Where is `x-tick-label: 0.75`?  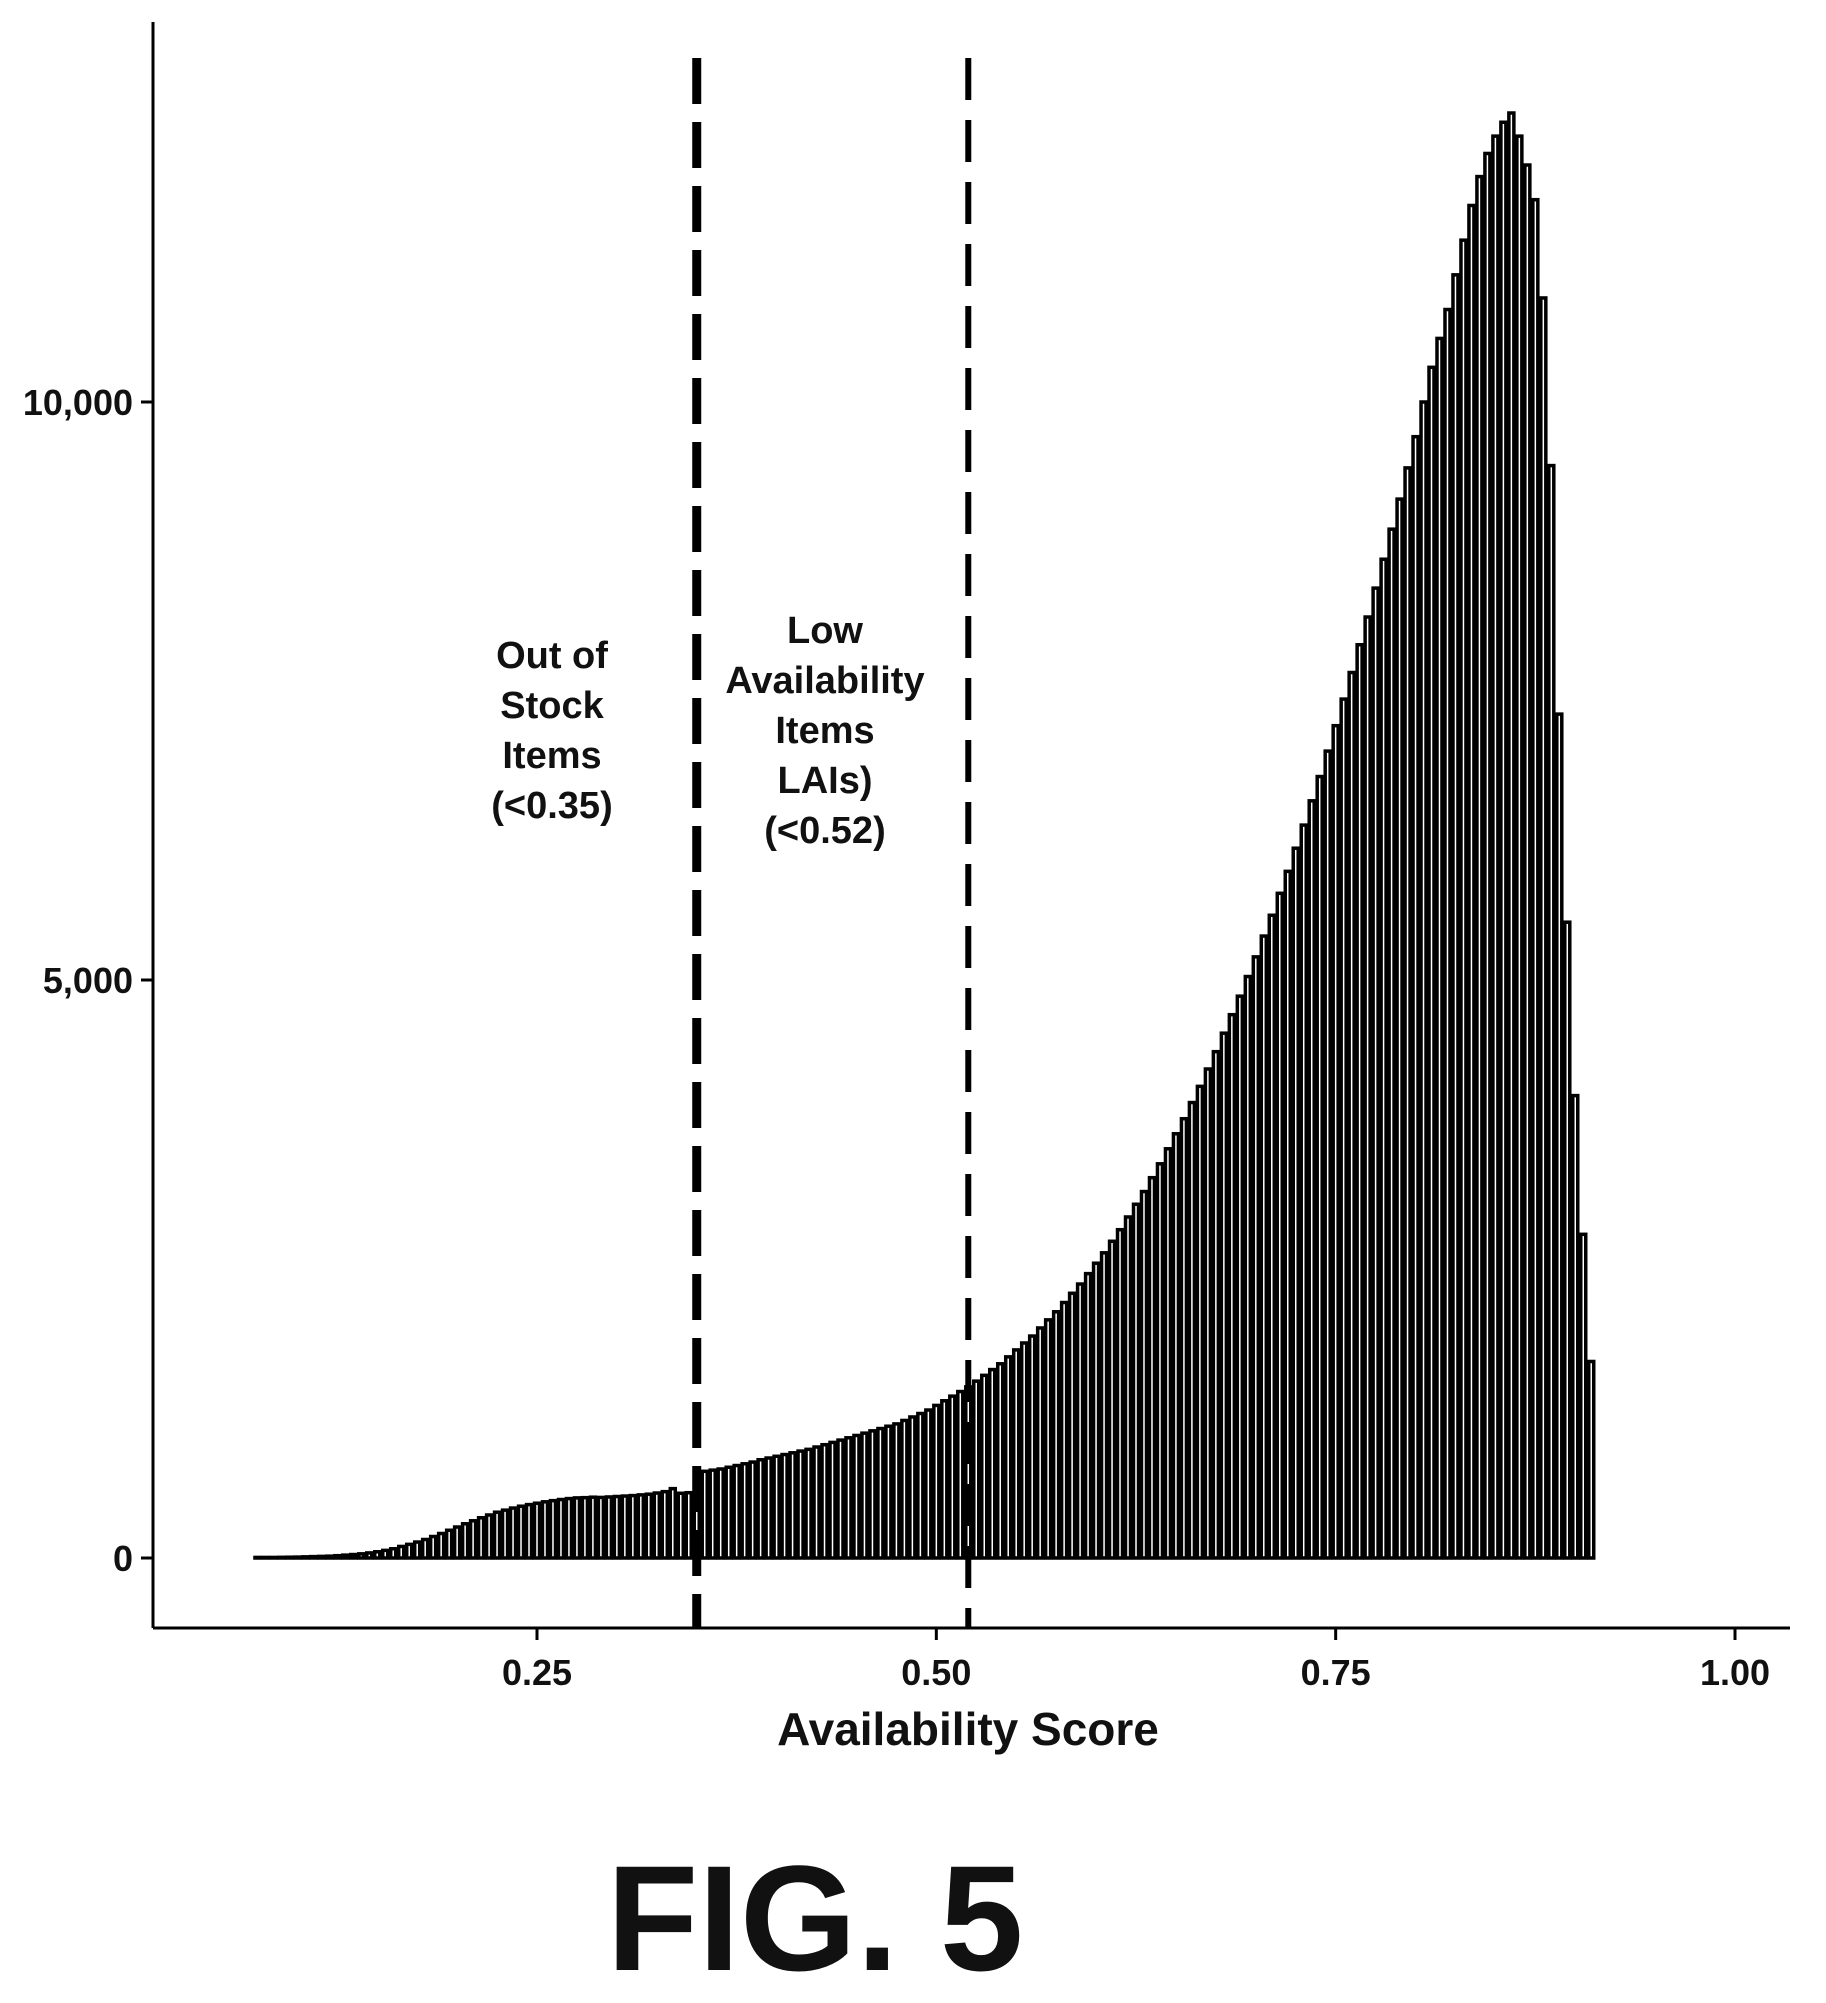
x-tick-label: 0.75 is located at coordinates (1336, 1672).